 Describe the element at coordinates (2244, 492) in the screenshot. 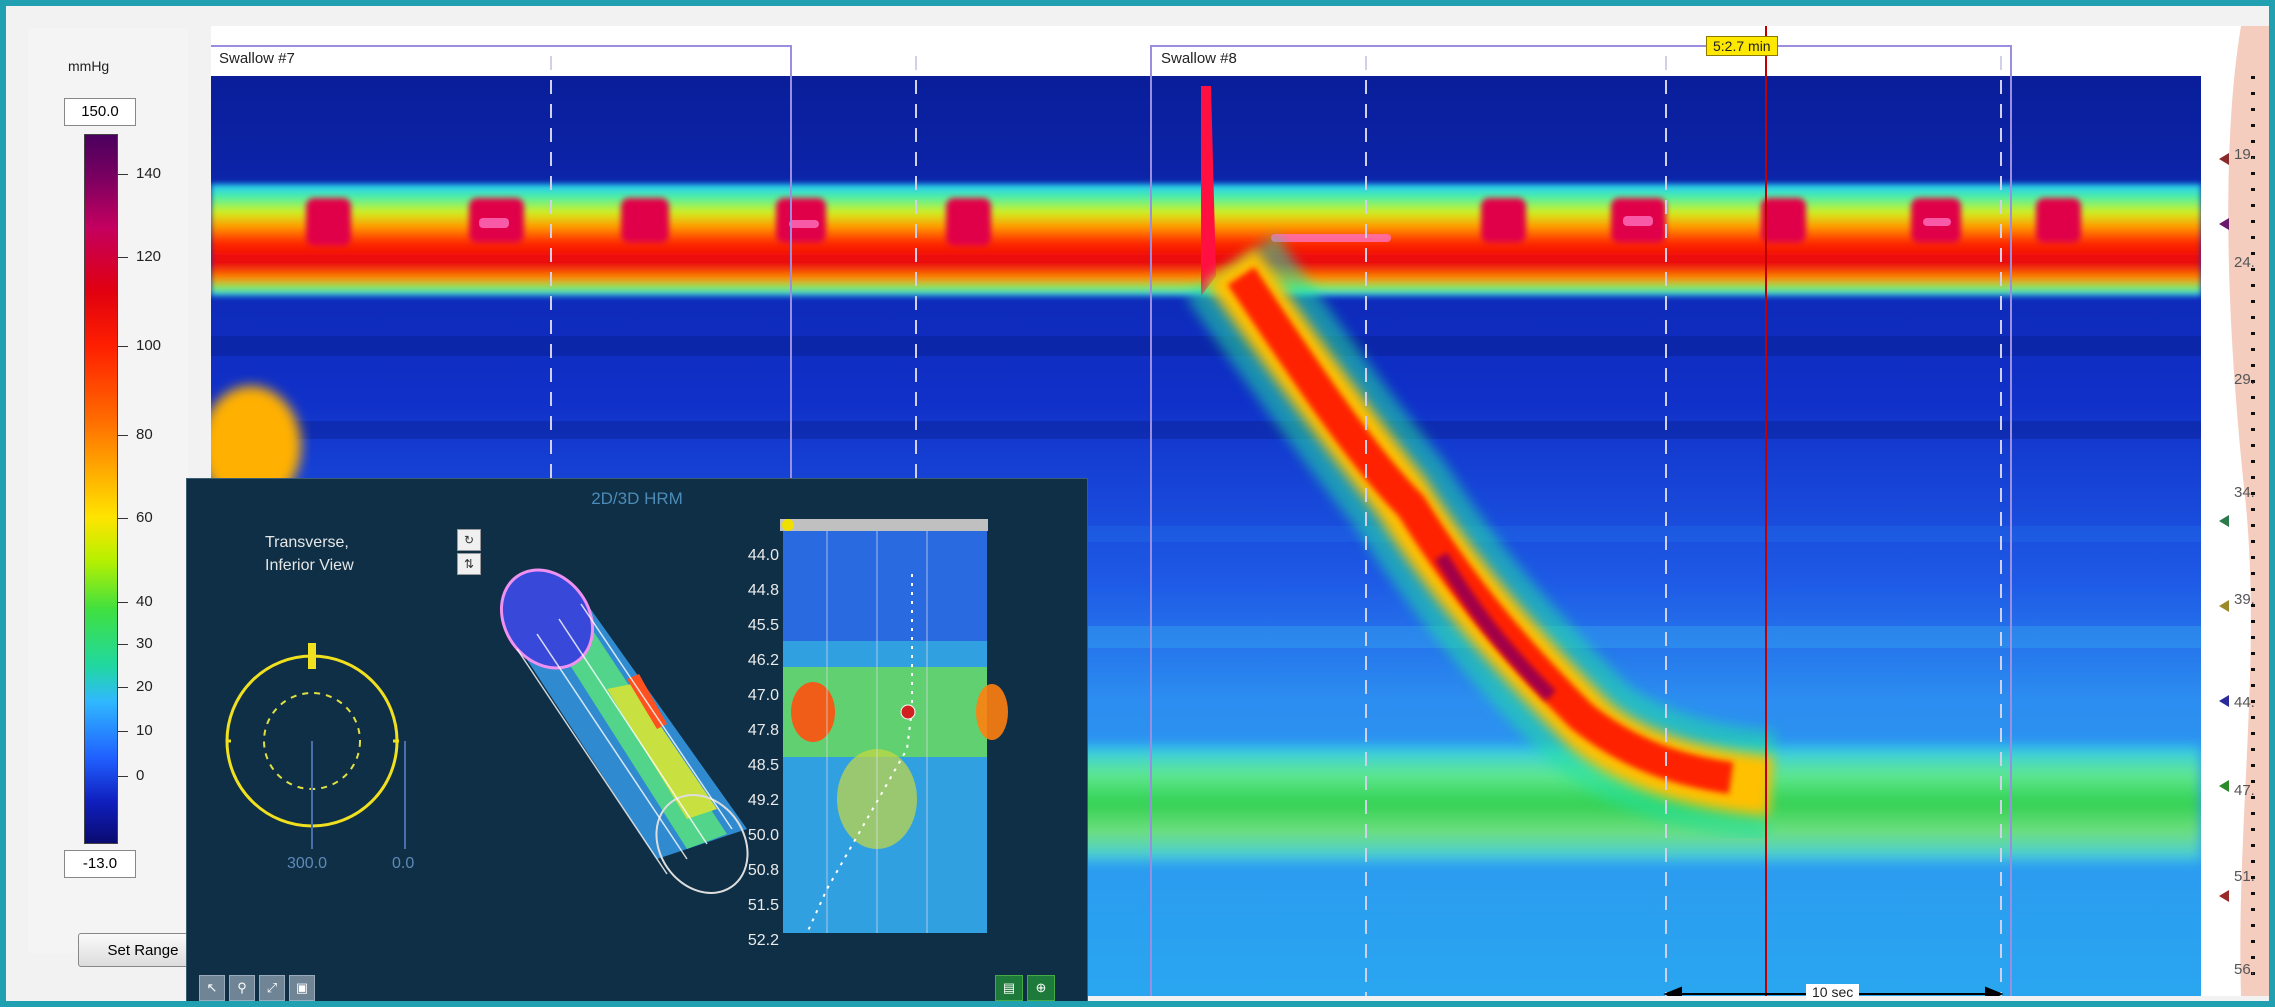

I see `depth-label: 34.` at that location.